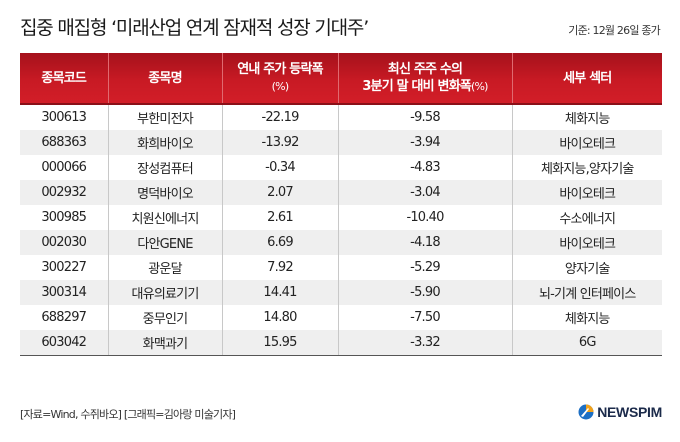 This screenshot has width=680, height=442. What do you see at coordinates (280, 317) in the screenshot?
I see `cell-ytd-change: 14.80` at bounding box center [280, 317].